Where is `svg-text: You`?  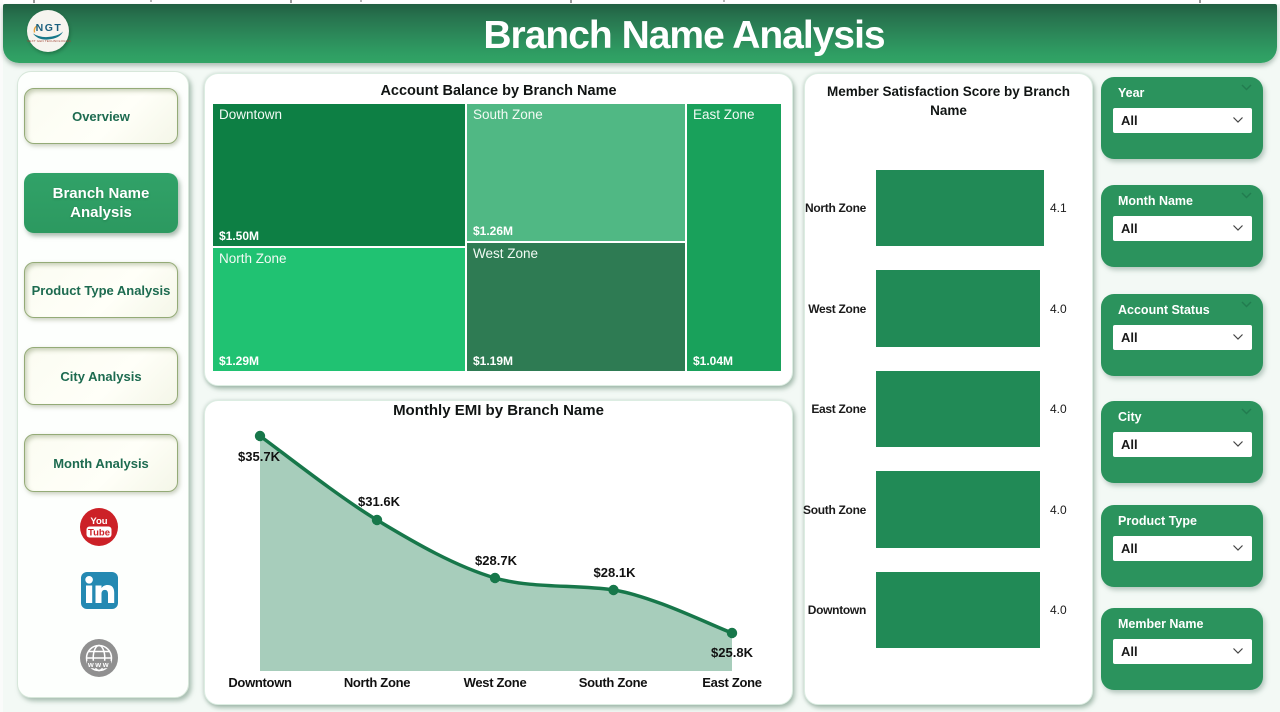
svg-text: You is located at coordinates (98, 521).